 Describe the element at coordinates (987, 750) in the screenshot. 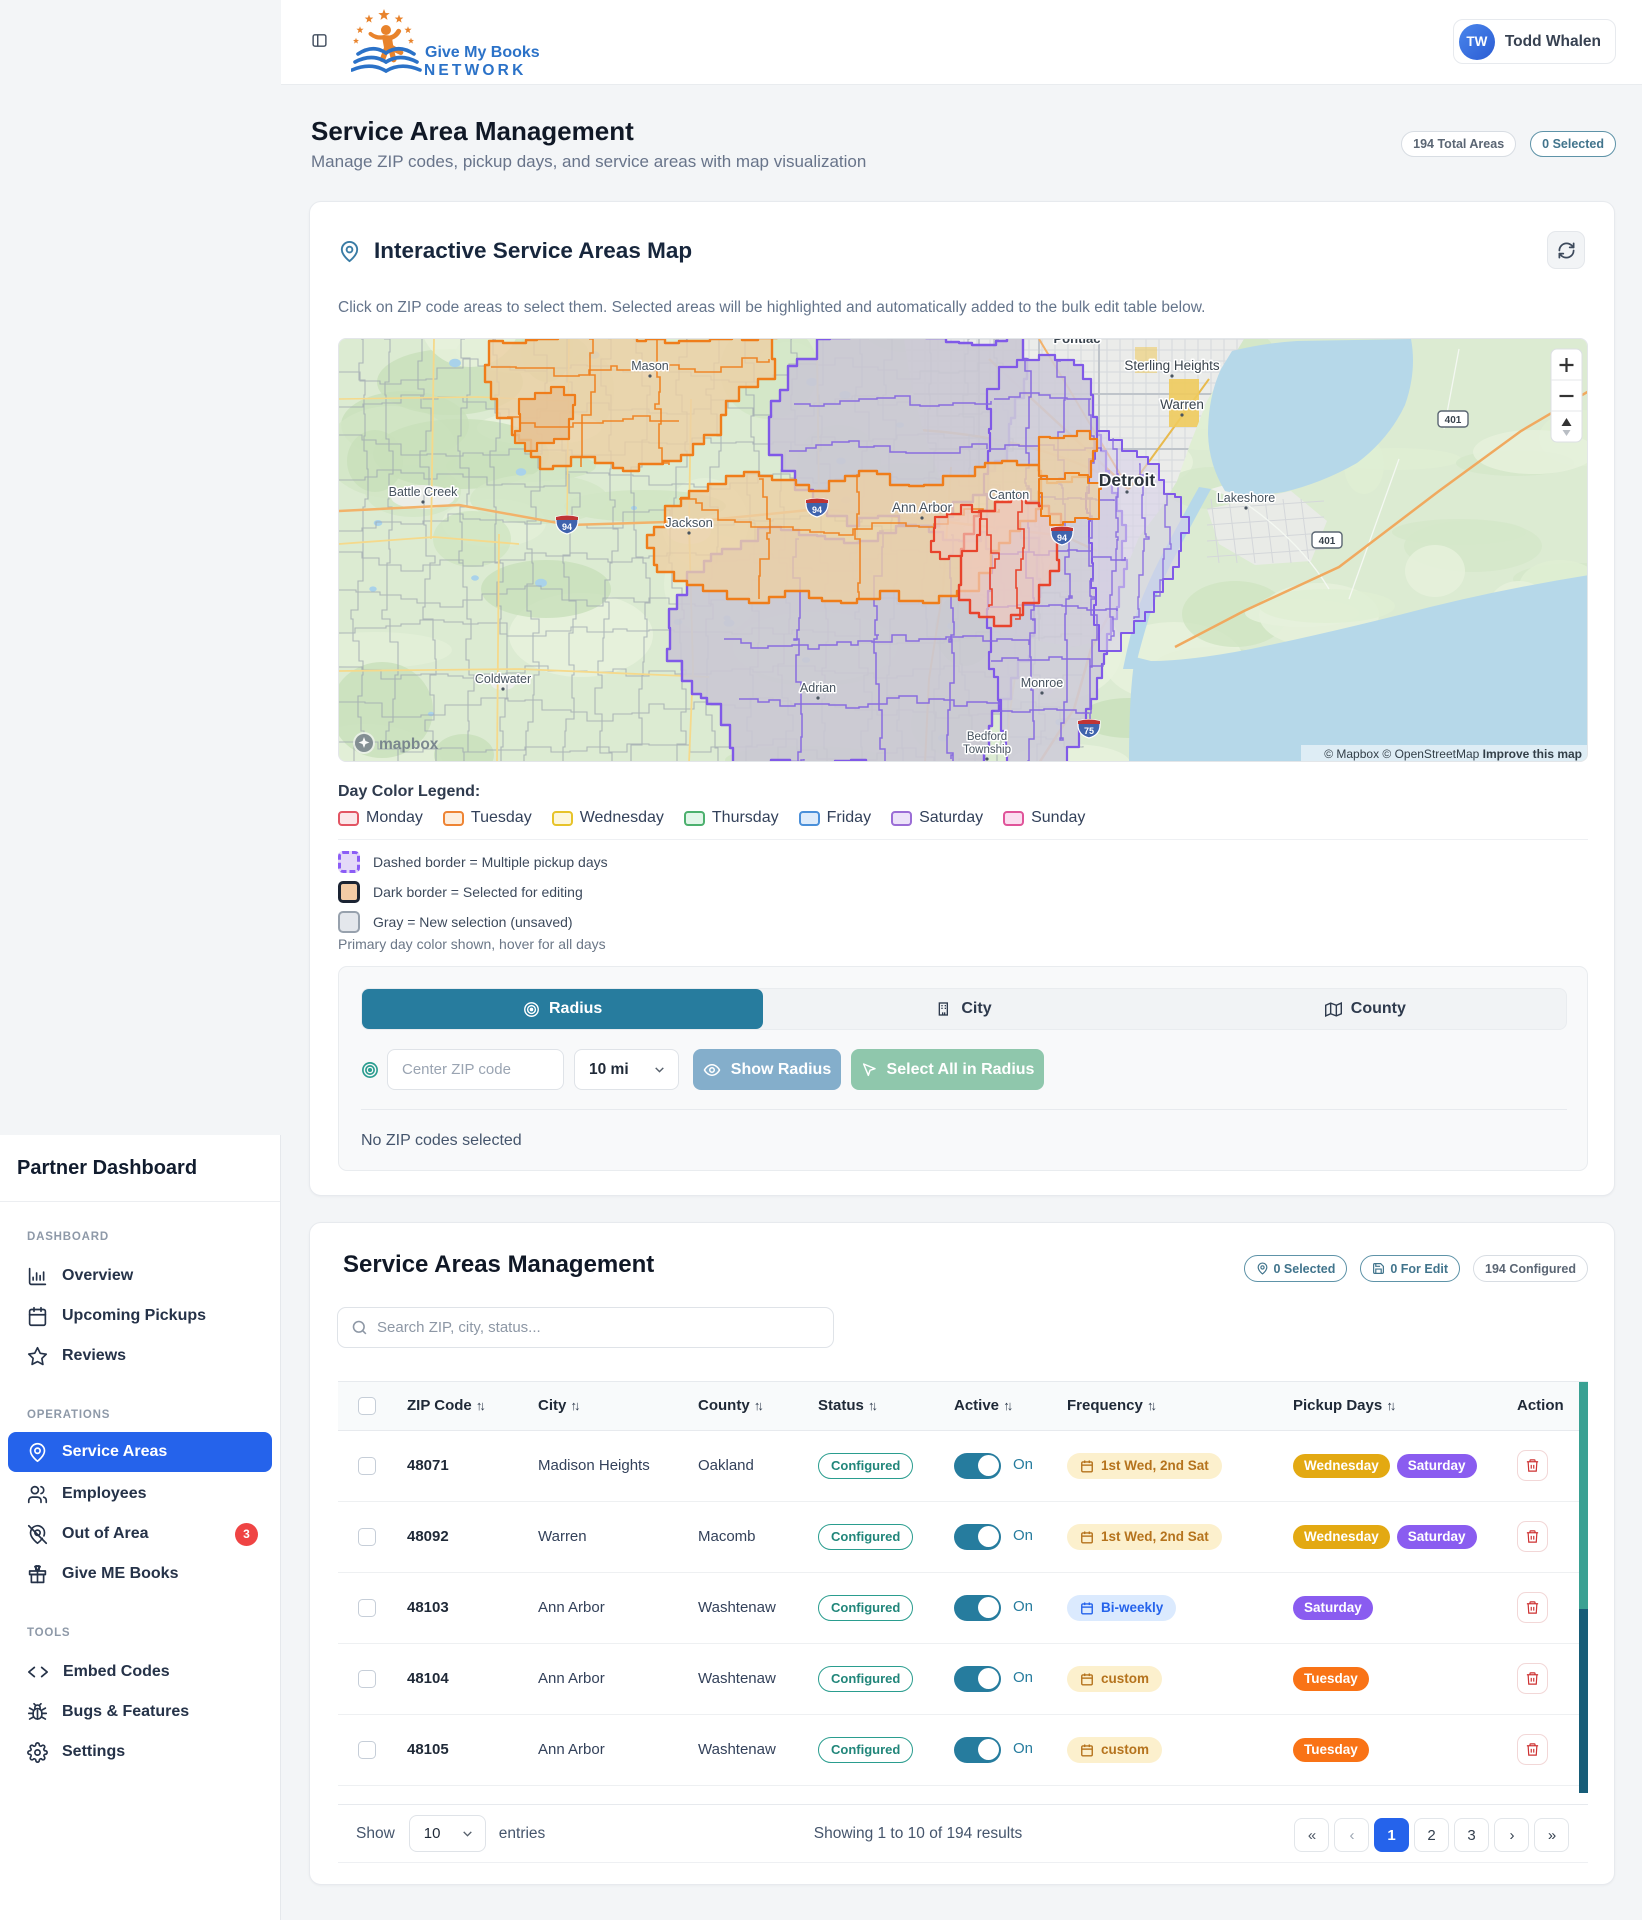

I see `svg-text: Township` at that location.